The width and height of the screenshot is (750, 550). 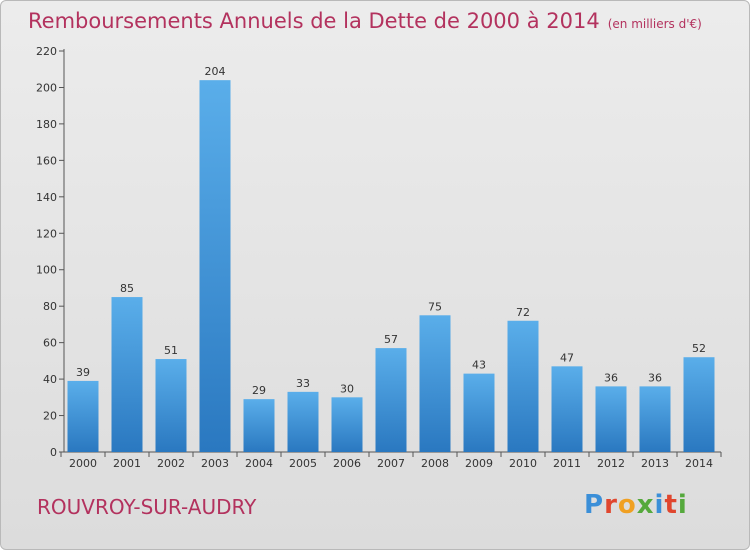 What do you see at coordinates (46, 197) in the screenshot?
I see `y-tick-label: 140` at bounding box center [46, 197].